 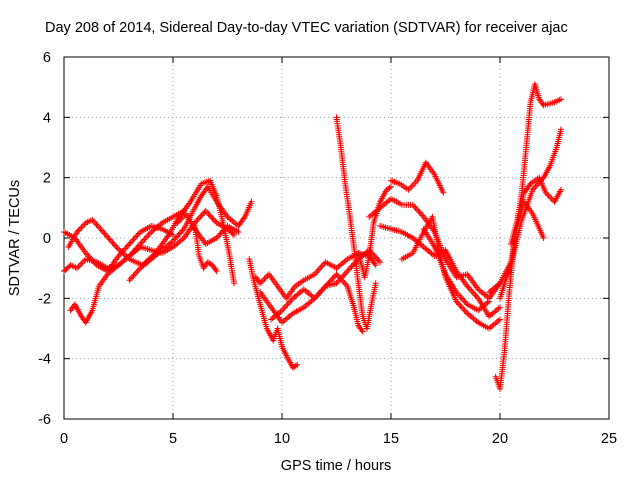 What do you see at coordinates (173, 439) in the screenshot?
I see `x-tick-label: 5` at bounding box center [173, 439].